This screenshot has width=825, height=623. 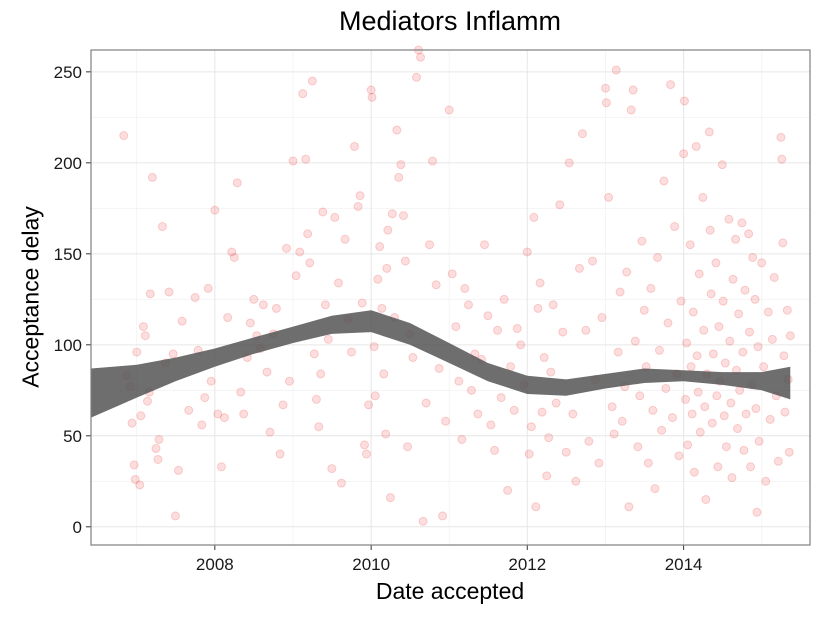 I want to click on y-tick-label: 200, so click(x=68, y=163).